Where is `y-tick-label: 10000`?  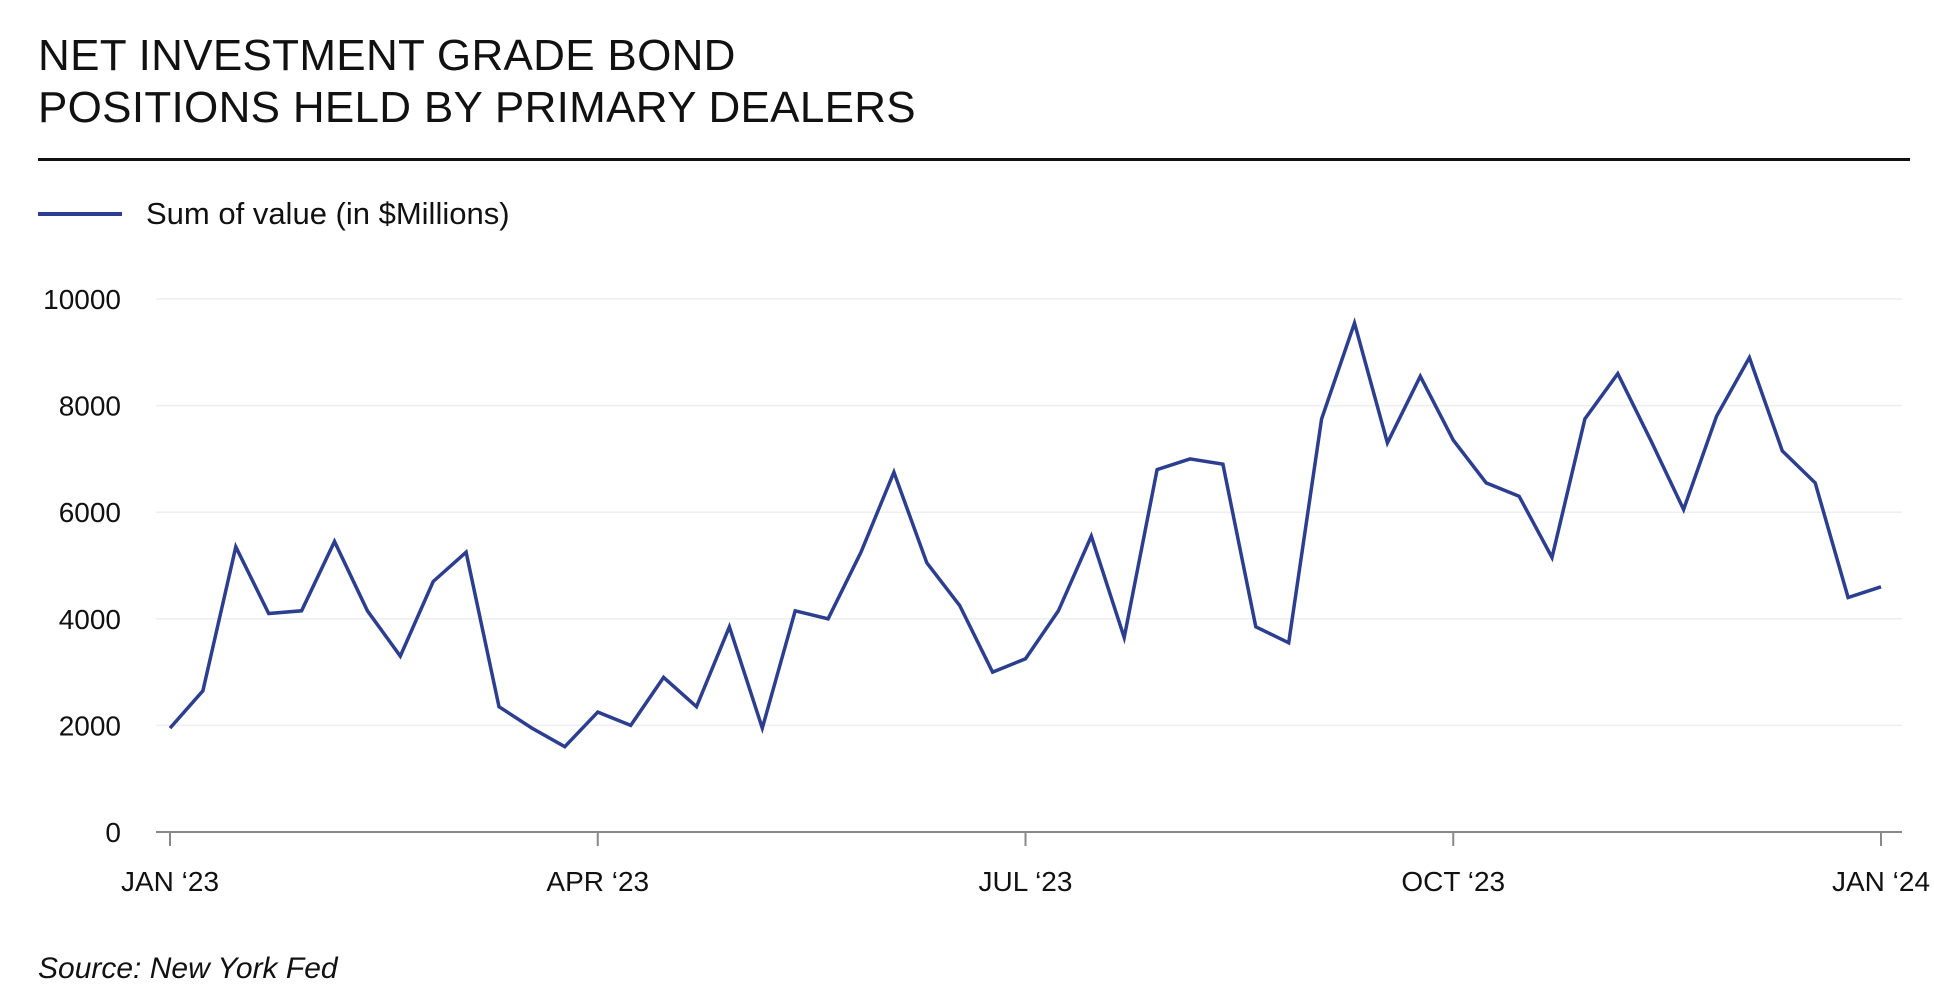
y-tick-label: 10000 is located at coordinates (82, 299).